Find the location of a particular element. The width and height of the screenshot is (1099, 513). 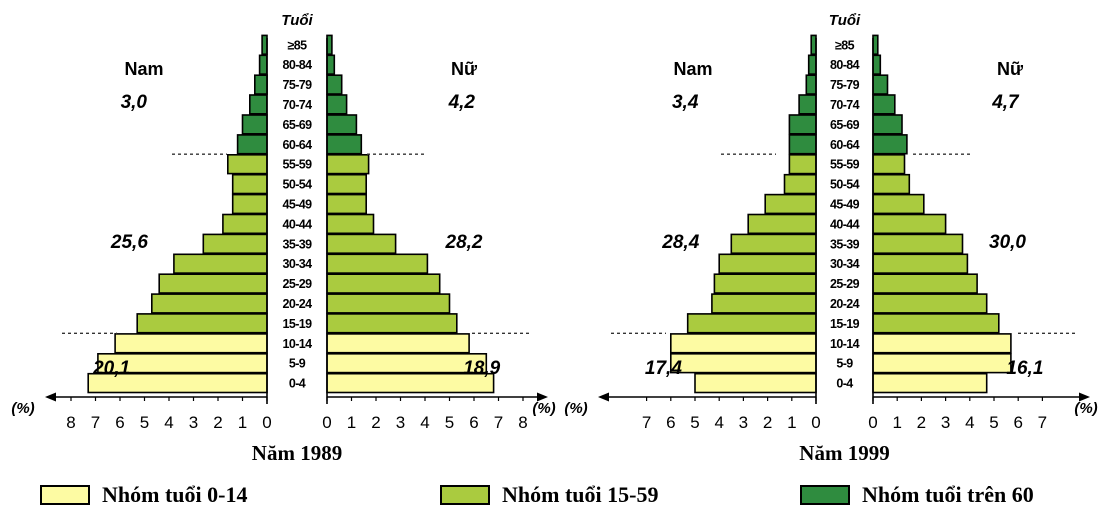

chart-1-age-label-35-39: 35-39 is located at coordinates (298, 244).